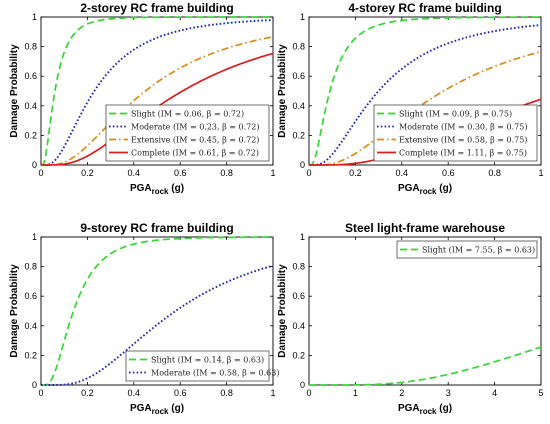 This screenshot has height=424, width=550. I want to click on legend: Slight (IM = 7.55, β = 0.63), so click(467, 249).